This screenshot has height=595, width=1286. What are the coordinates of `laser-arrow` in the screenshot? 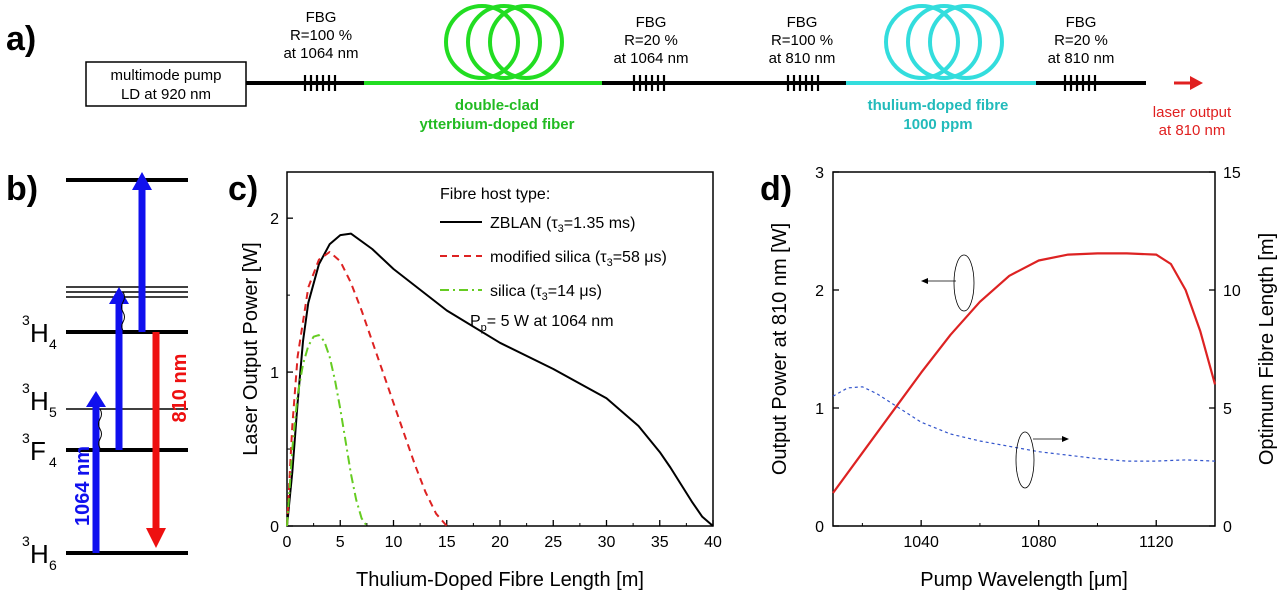 It's located at (156, 440).